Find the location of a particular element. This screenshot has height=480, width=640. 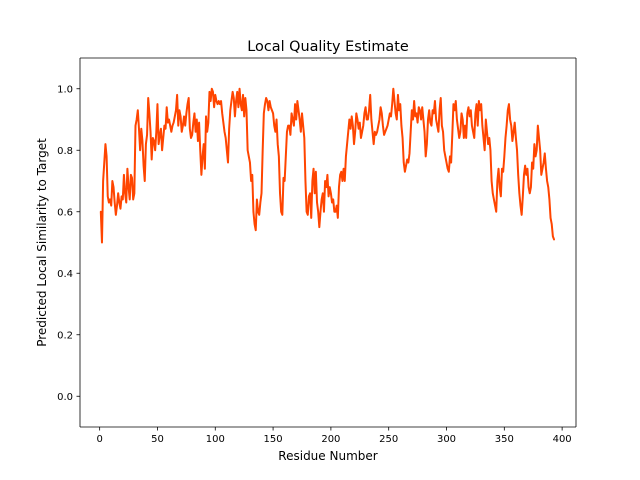

x-tick-label: 50 is located at coordinates (157, 439).